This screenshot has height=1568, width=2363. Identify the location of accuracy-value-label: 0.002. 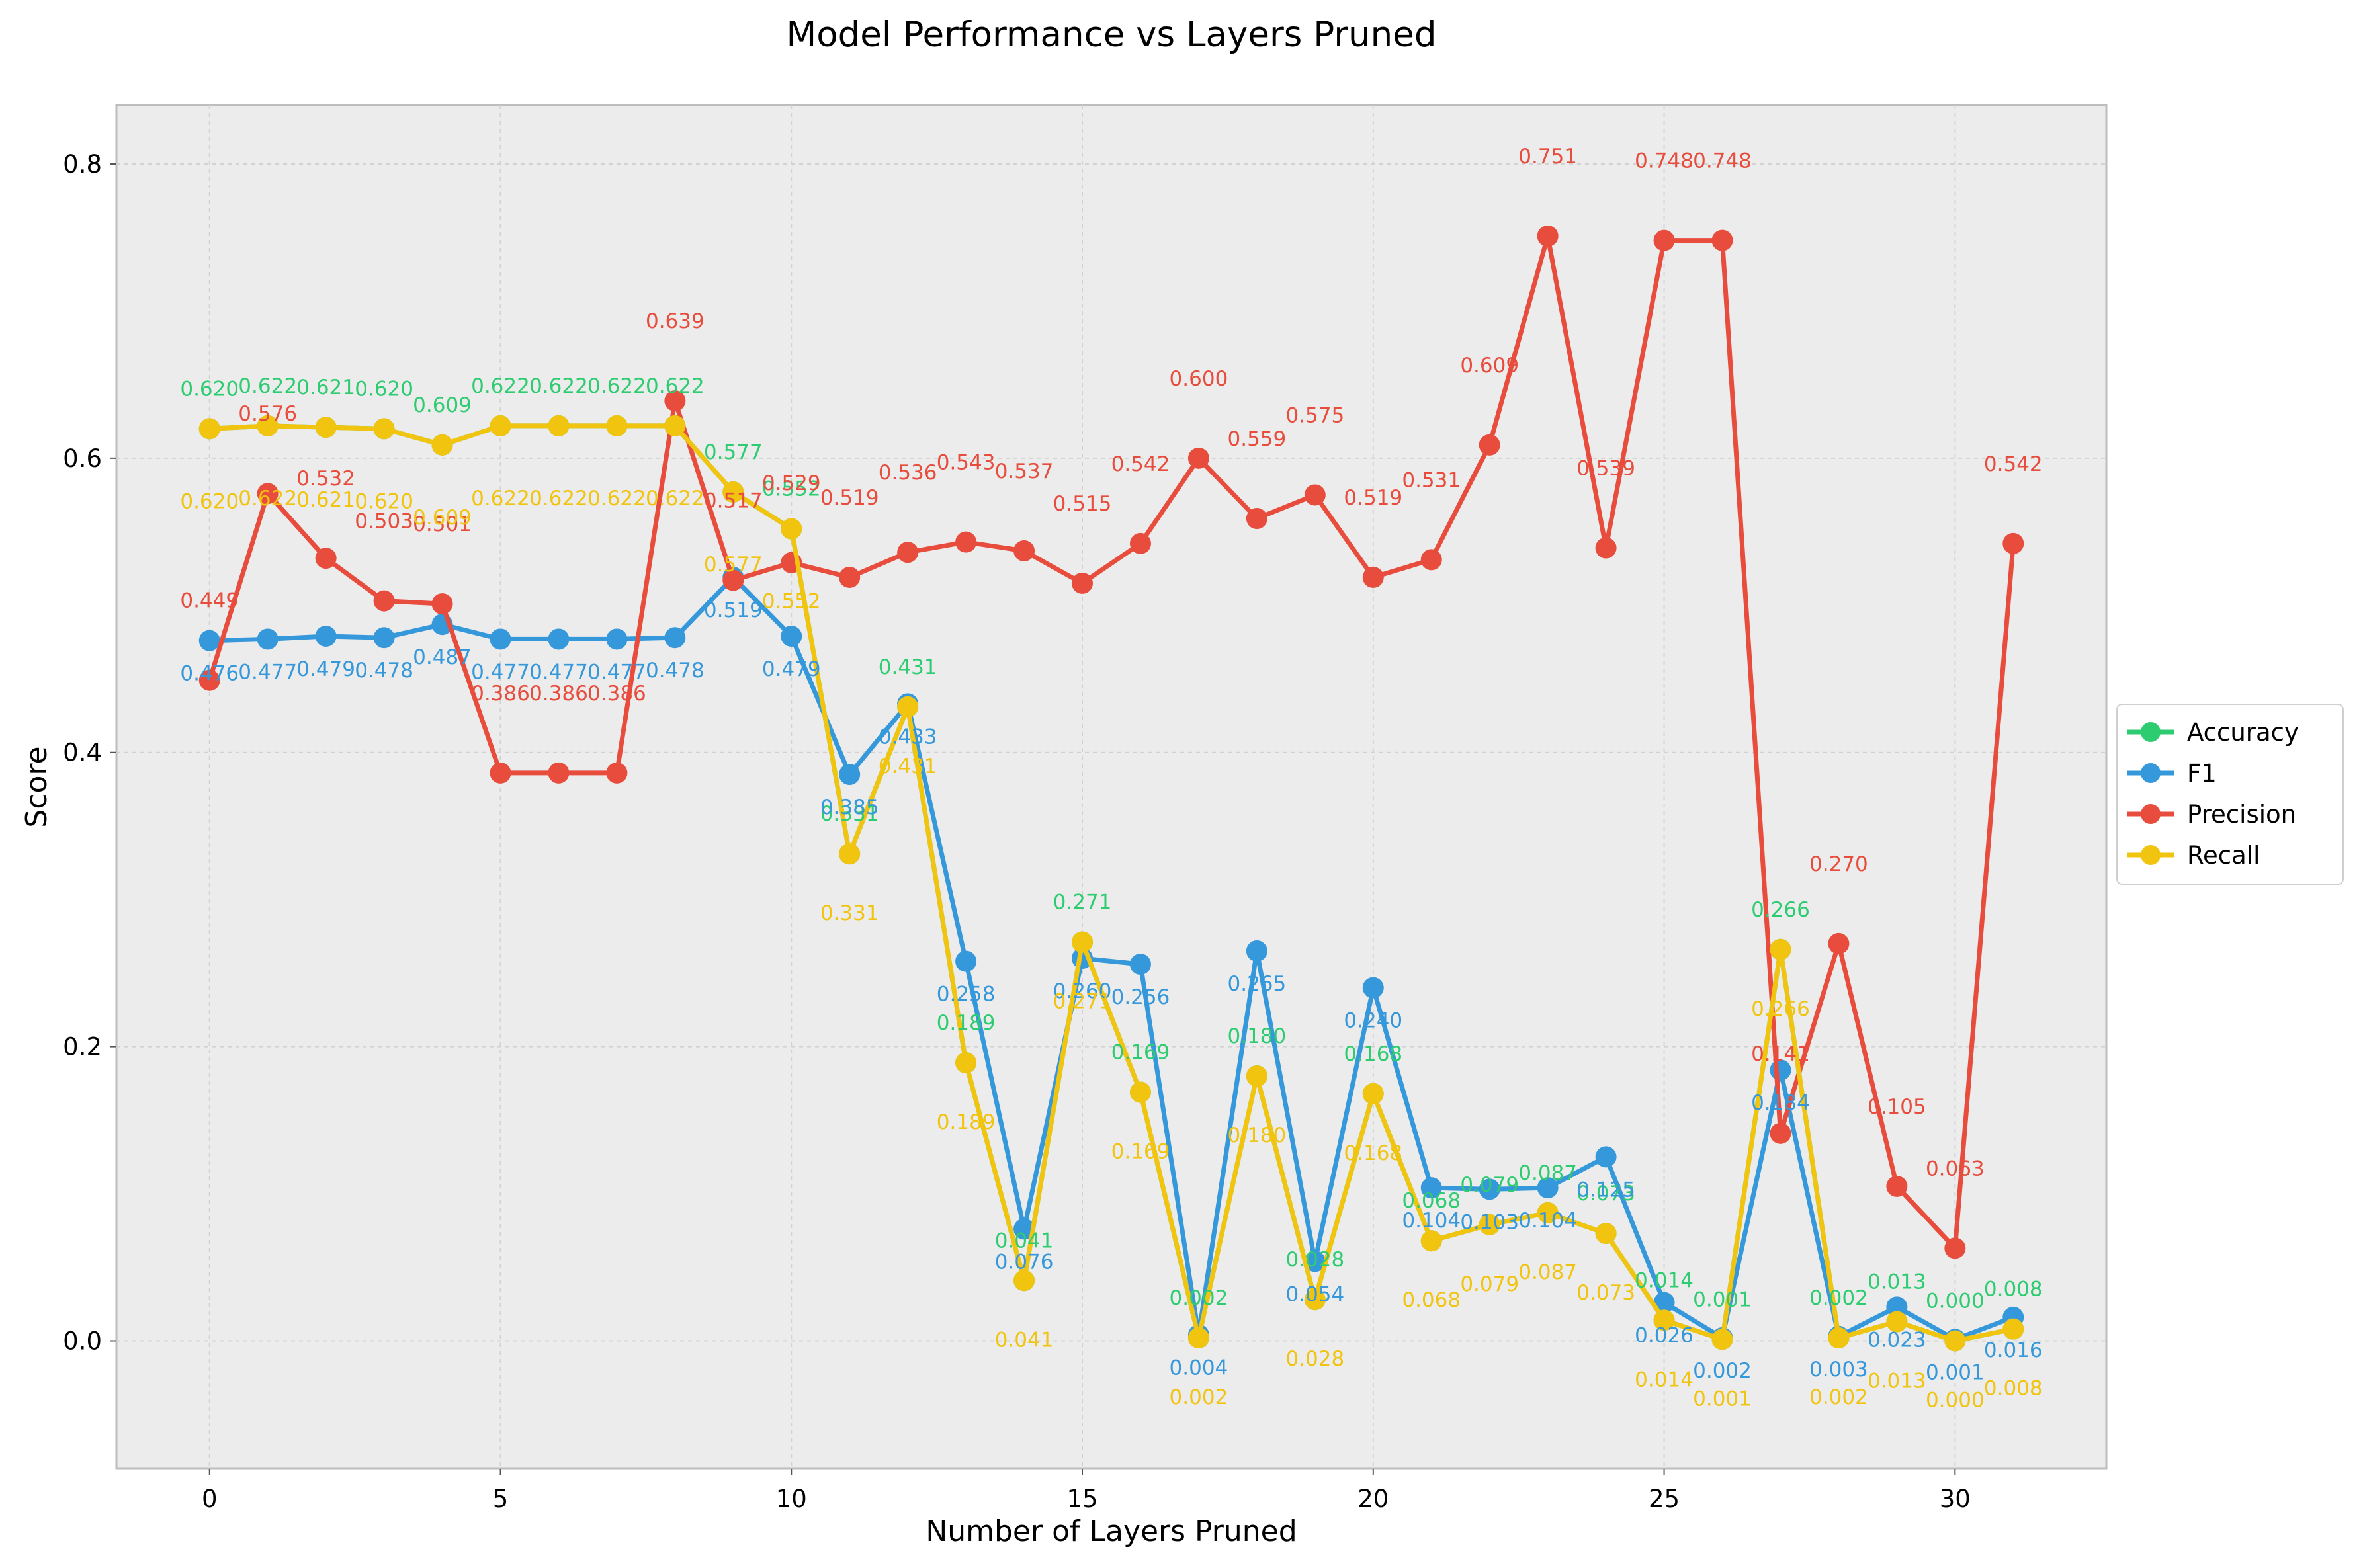
(1199, 1298).